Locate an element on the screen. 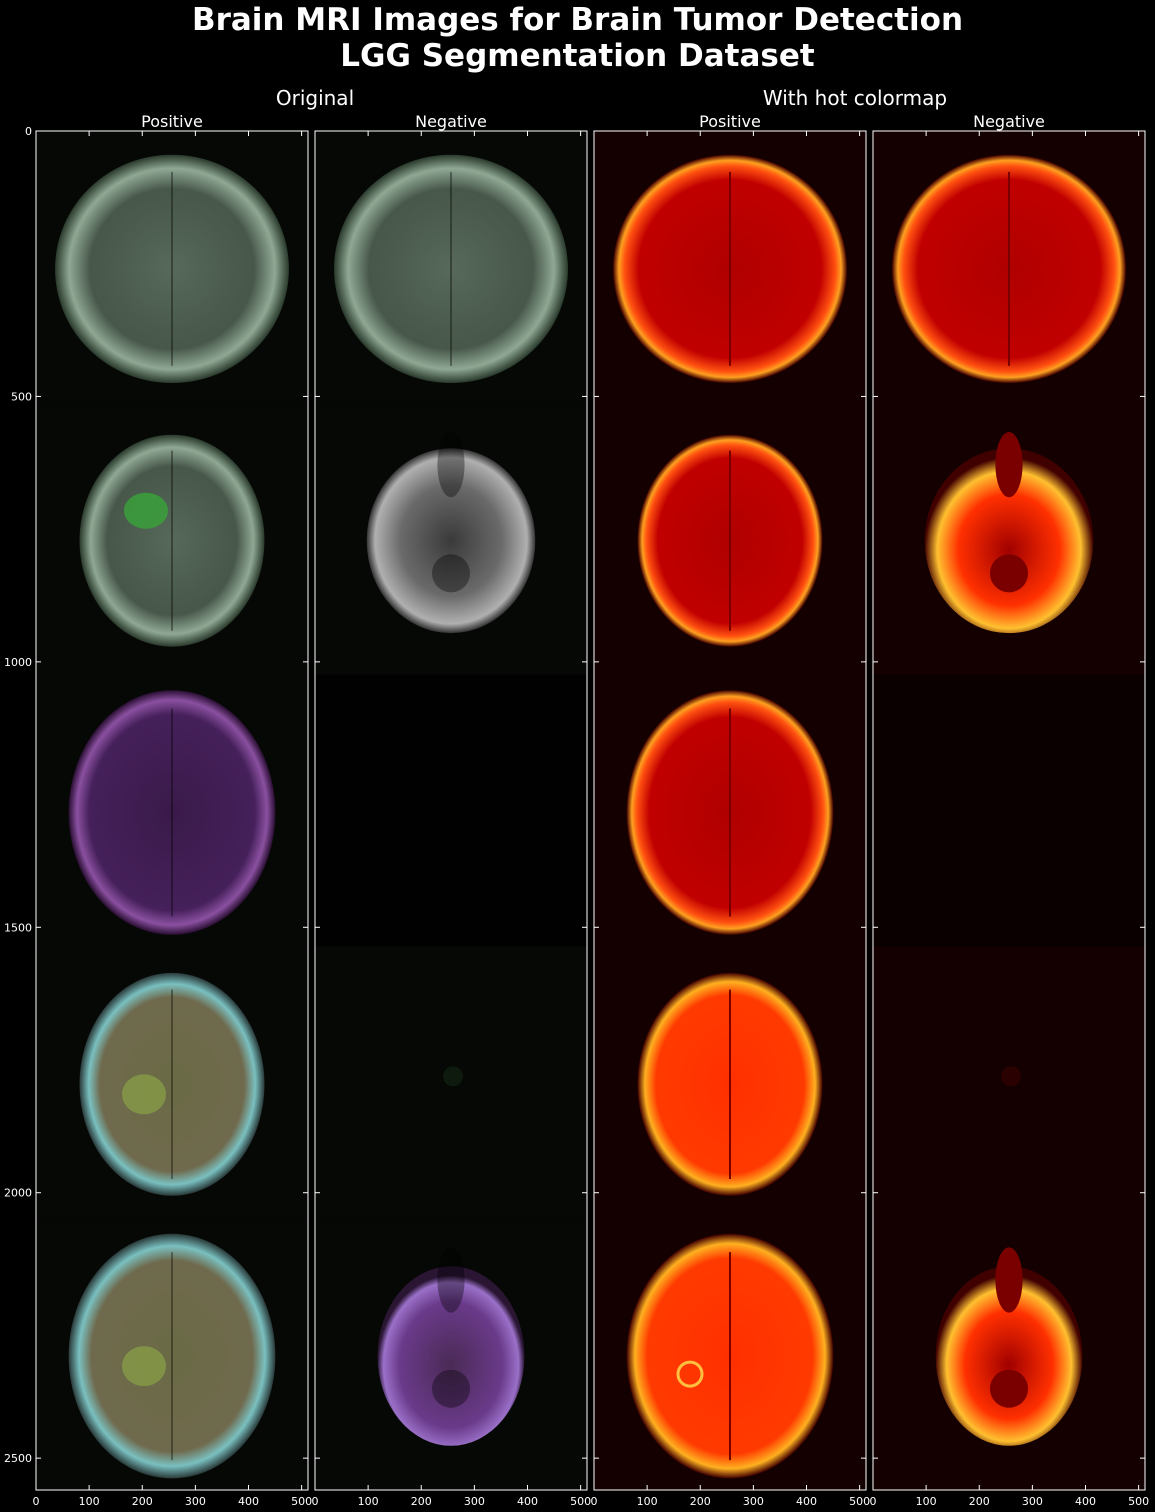 The height and width of the screenshot is (1512, 1155). mri-slice-brain-small-green-tumor is located at coordinates (172, 540).